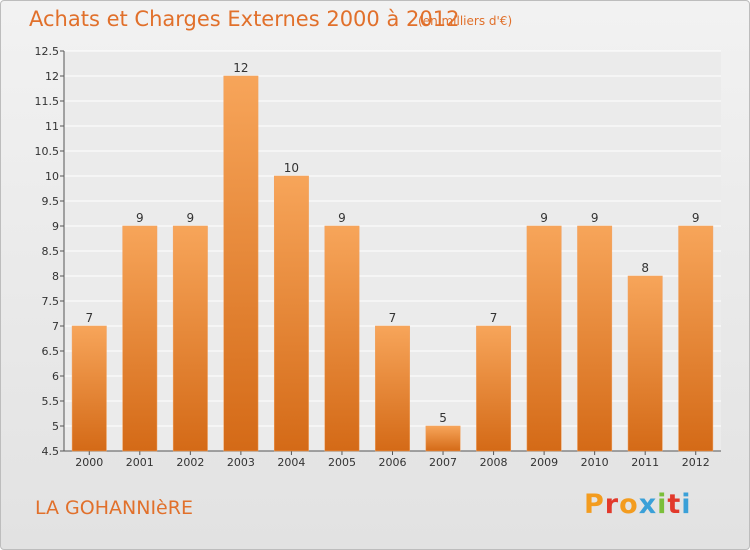 This screenshot has width=750, height=550. What do you see at coordinates (55, 226) in the screenshot?
I see `y-tick-label: 9` at bounding box center [55, 226].